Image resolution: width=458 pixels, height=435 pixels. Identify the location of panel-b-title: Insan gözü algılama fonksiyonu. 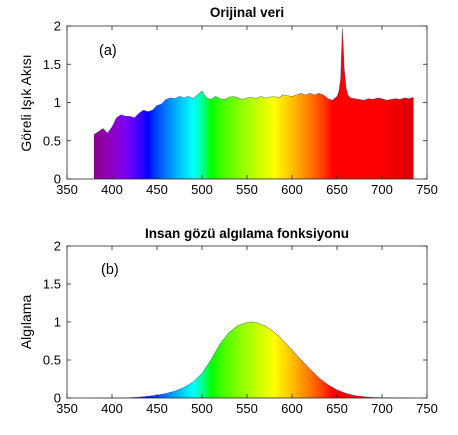
(247, 233).